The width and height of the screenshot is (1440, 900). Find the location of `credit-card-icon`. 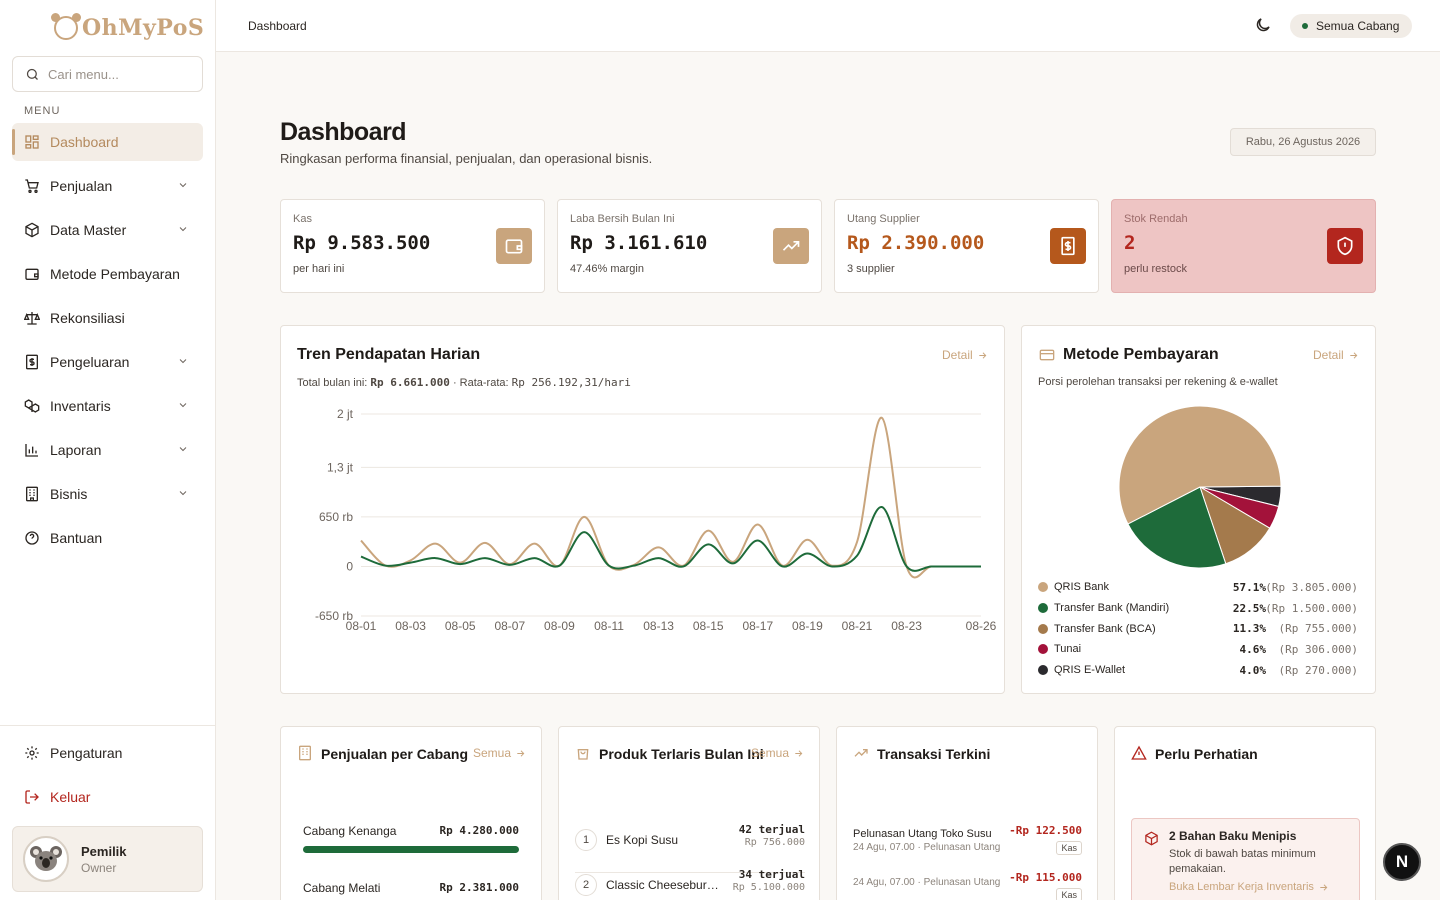

credit-card-icon is located at coordinates (1047, 355).